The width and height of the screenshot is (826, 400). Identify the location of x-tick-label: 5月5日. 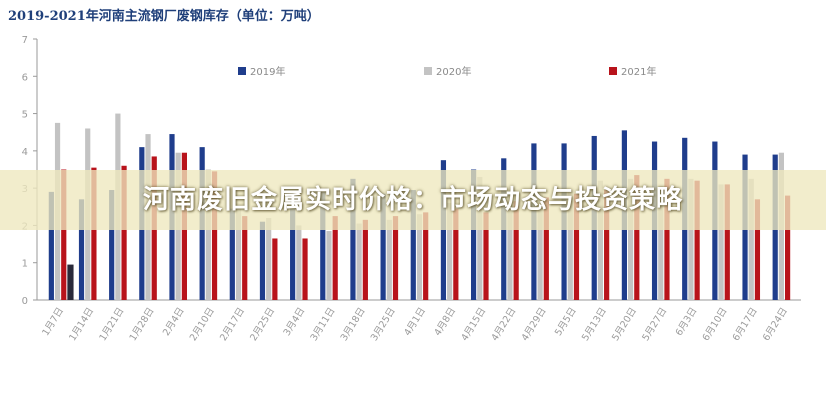
(566, 322).